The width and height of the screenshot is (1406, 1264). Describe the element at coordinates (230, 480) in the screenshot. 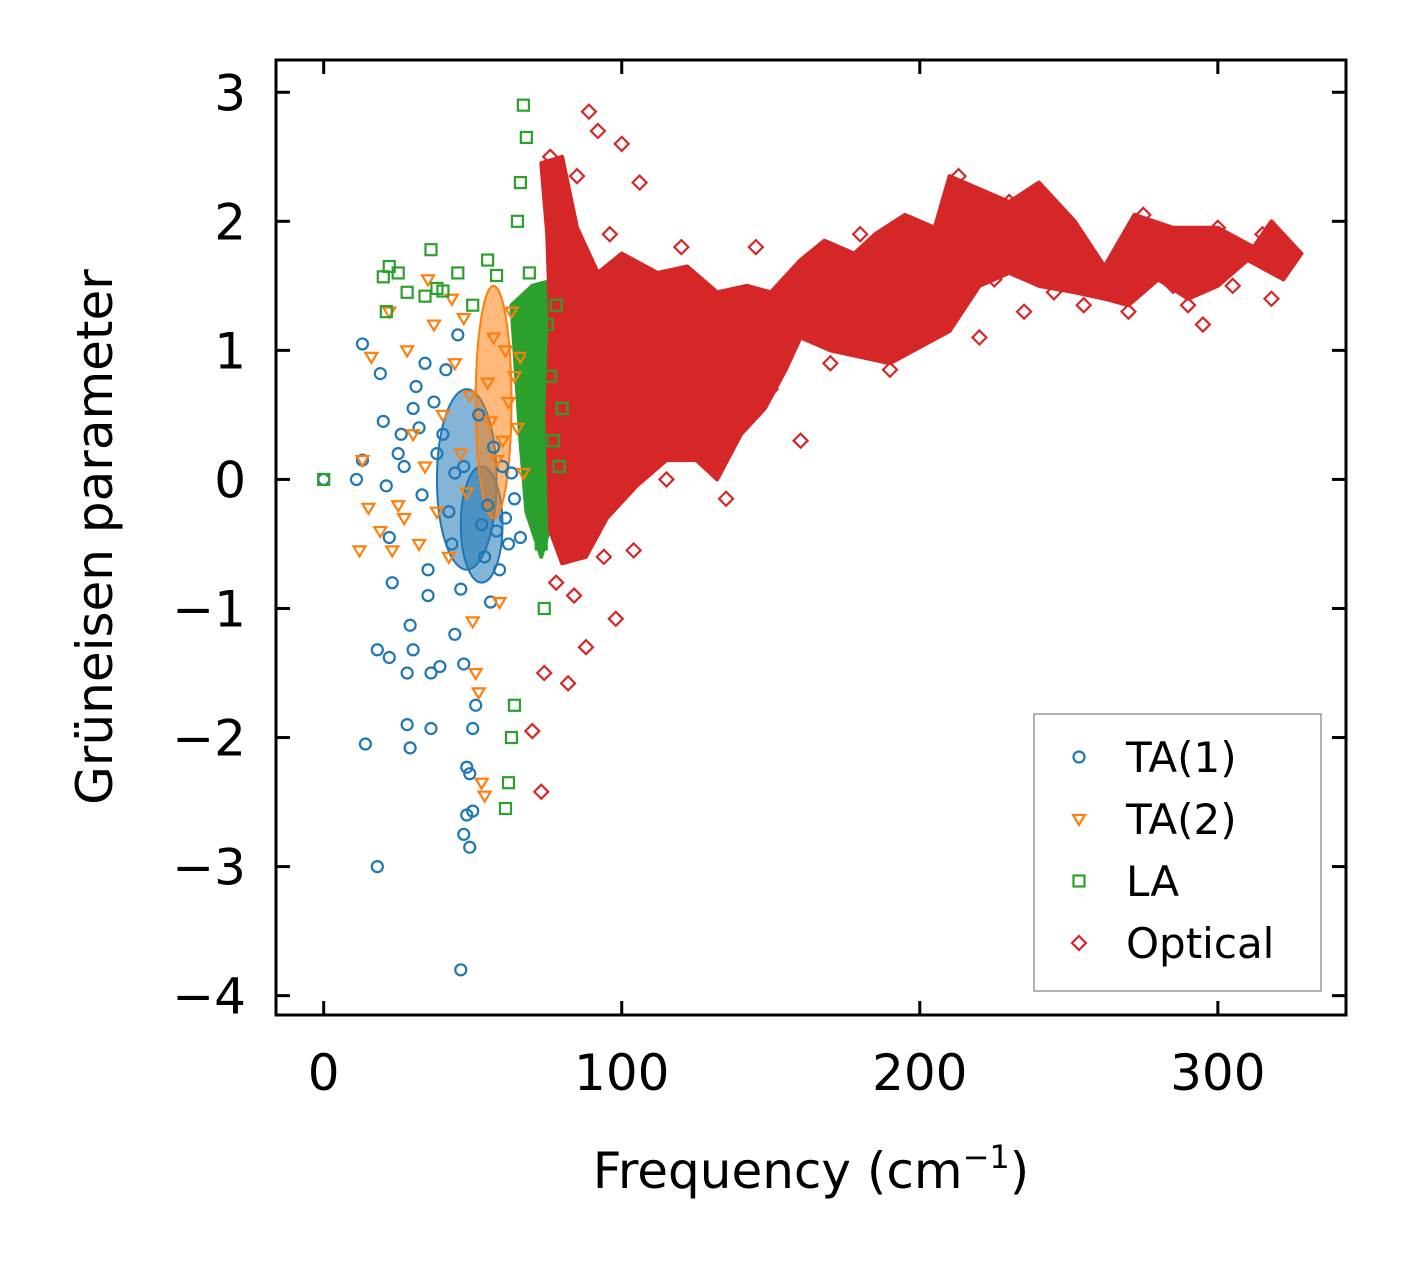

I see `y-tick-label: 0` at that location.